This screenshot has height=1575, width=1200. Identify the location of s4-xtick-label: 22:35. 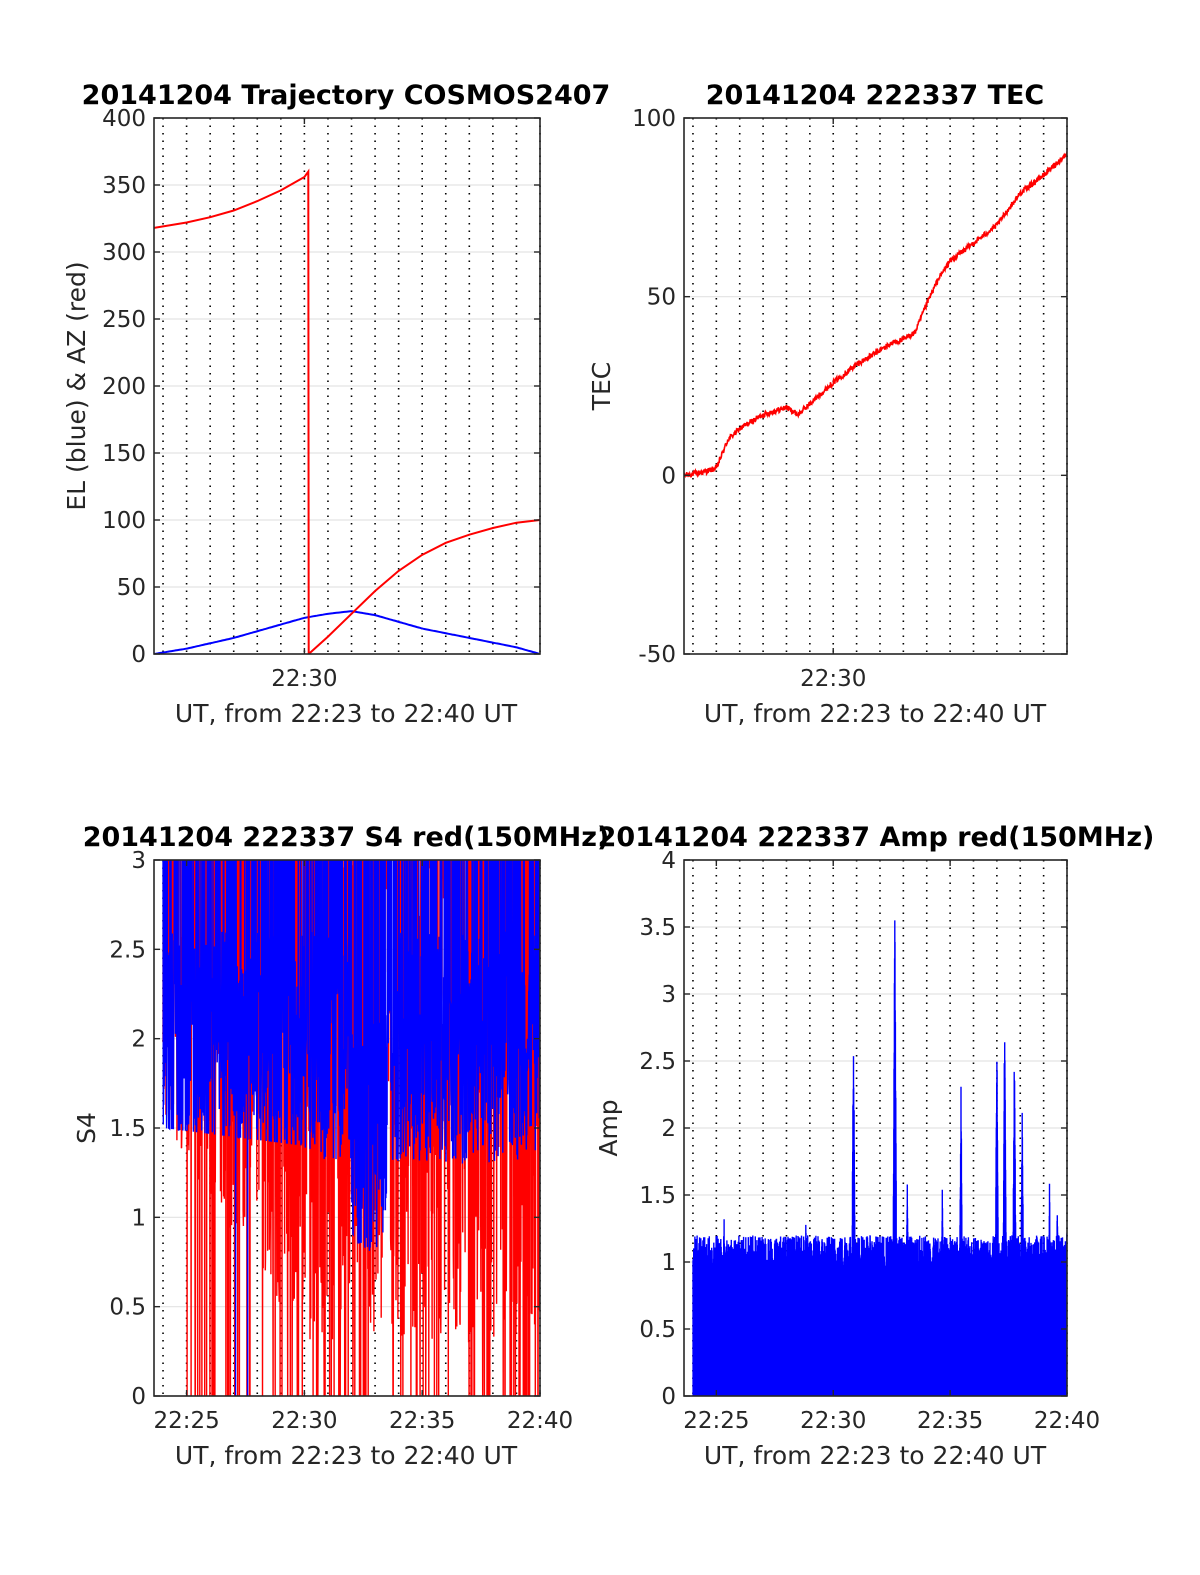
(422, 1421).